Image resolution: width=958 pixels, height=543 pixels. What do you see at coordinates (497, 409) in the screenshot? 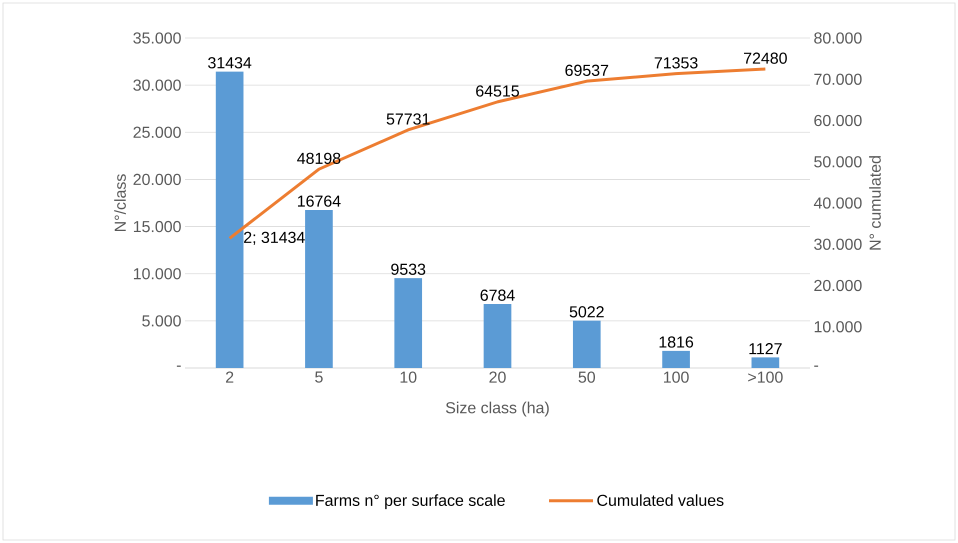
I see `x-axis-title: Size class (ha)` at bounding box center [497, 409].